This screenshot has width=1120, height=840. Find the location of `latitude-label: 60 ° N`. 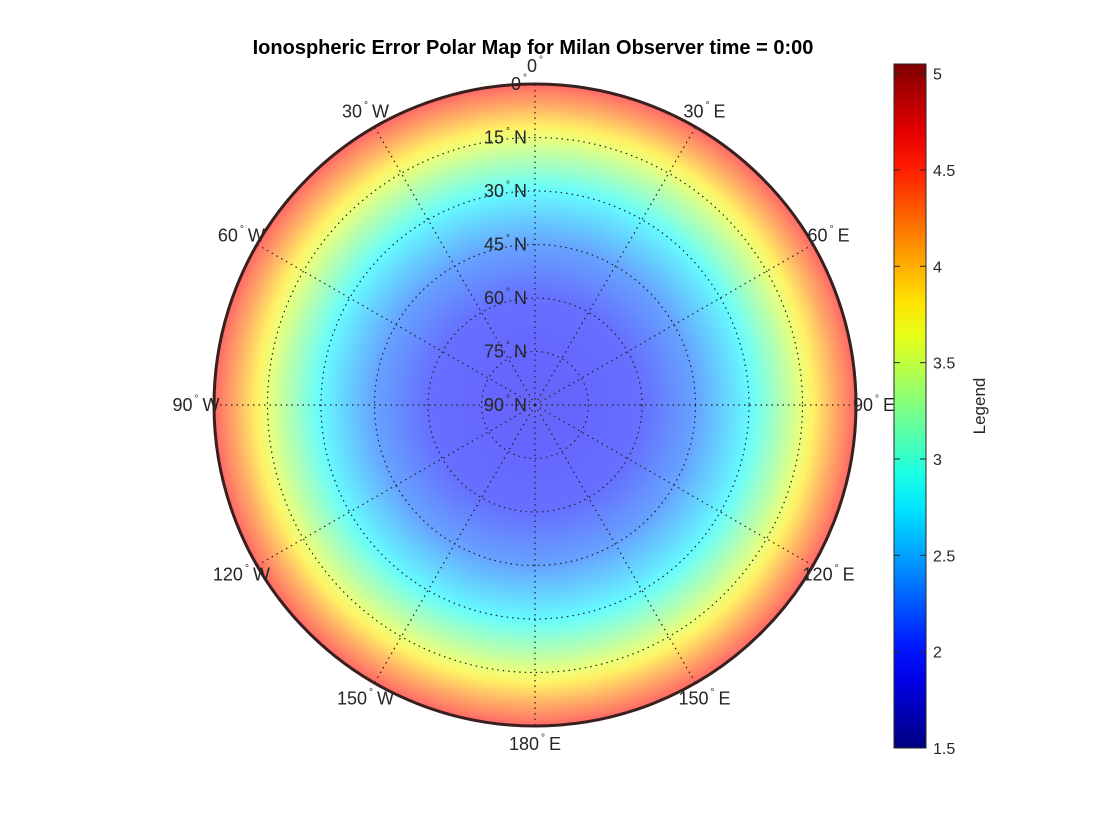

latitude-label: 60 ° N is located at coordinates (505, 297).